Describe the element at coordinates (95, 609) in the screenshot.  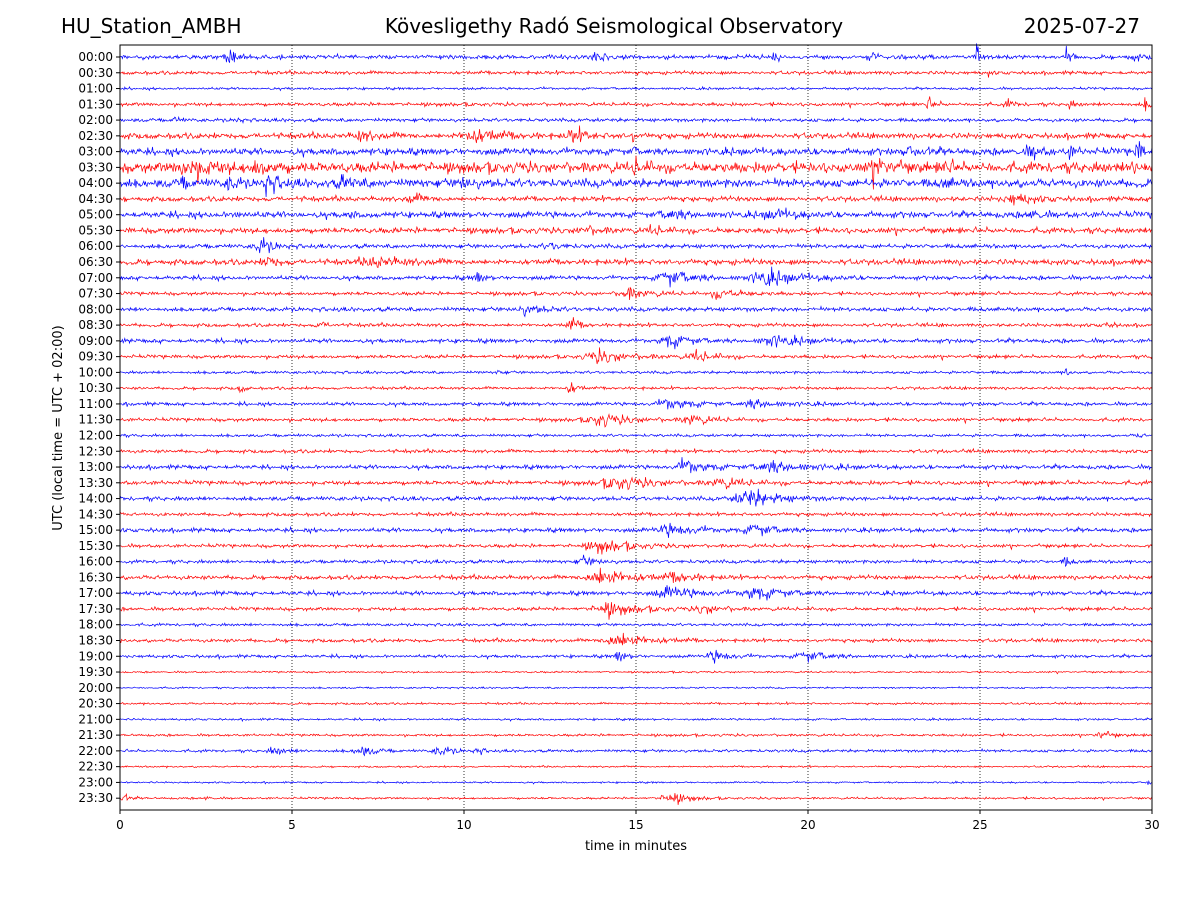
I see `y-tick-label: 17:30` at that location.